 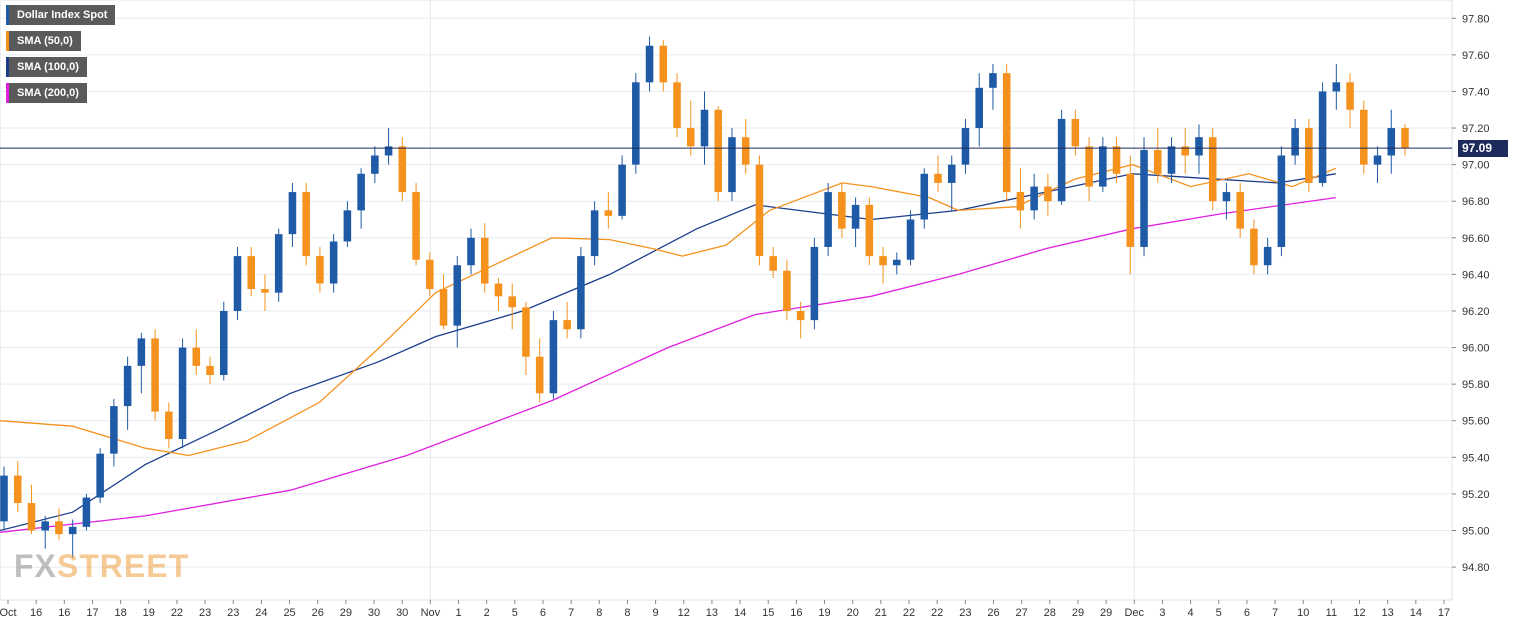 What do you see at coordinates (431, 613) in the screenshot?
I see `x-tick-label: Nov` at bounding box center [431, 613].